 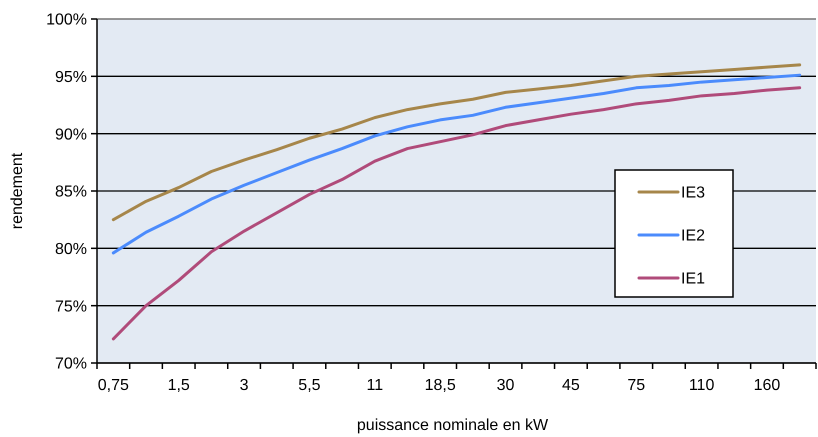 What do you see at coordinates (701, 385) in the screenshot?
I see `x-tick-label: 110` at bounding box center [701, 385].